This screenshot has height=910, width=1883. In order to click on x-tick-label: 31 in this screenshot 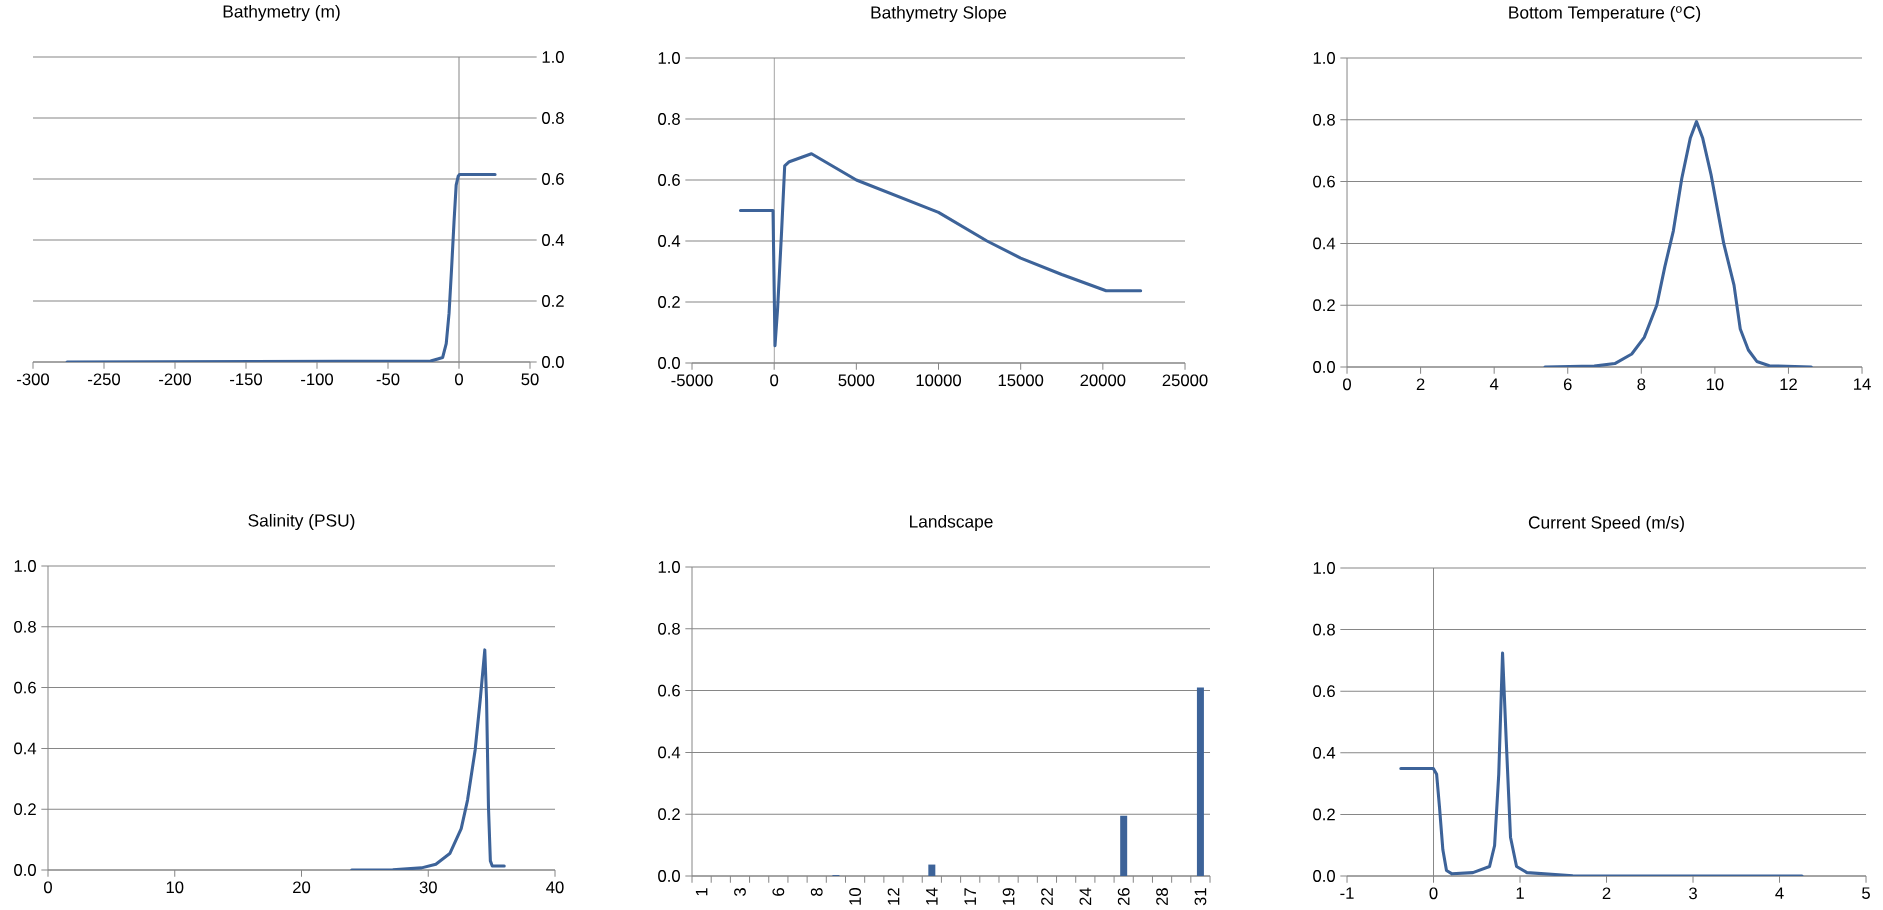, I will do `click(1200, 897)`.